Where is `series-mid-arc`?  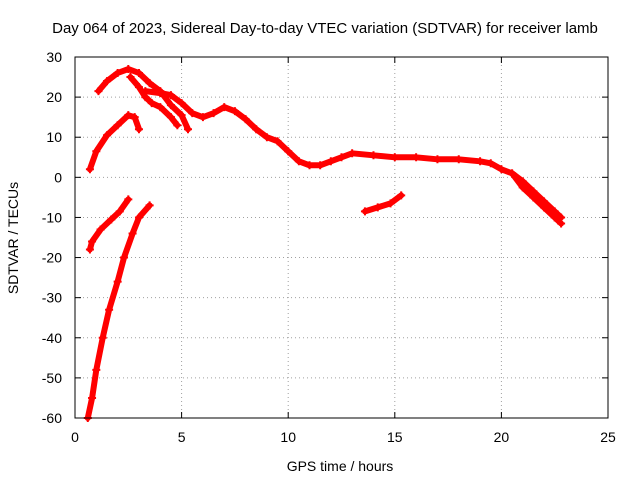 series-mid-arc is located at coordinates (114, 142).